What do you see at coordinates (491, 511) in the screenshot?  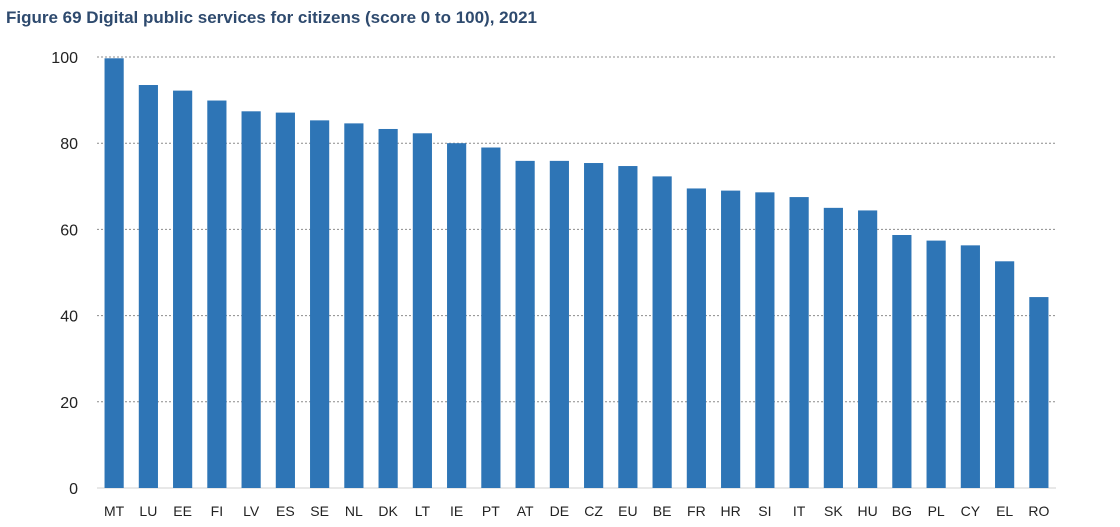 I see `x-tick-label-PT: PT` at bounding box center [491, 511].